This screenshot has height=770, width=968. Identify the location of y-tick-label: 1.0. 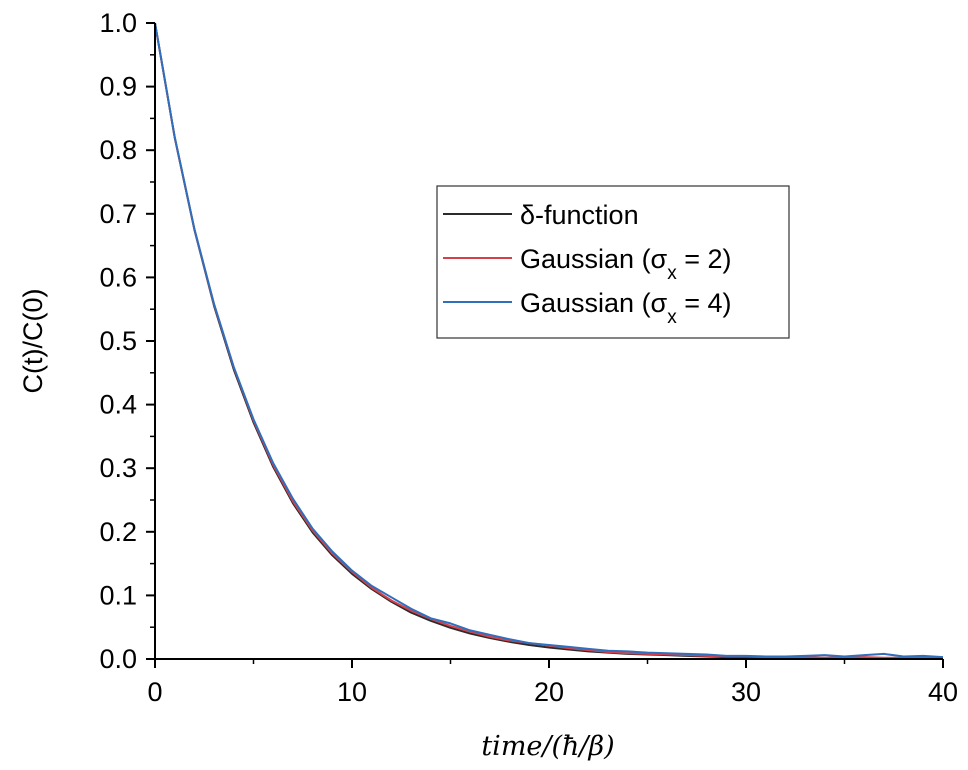
(118, 23).